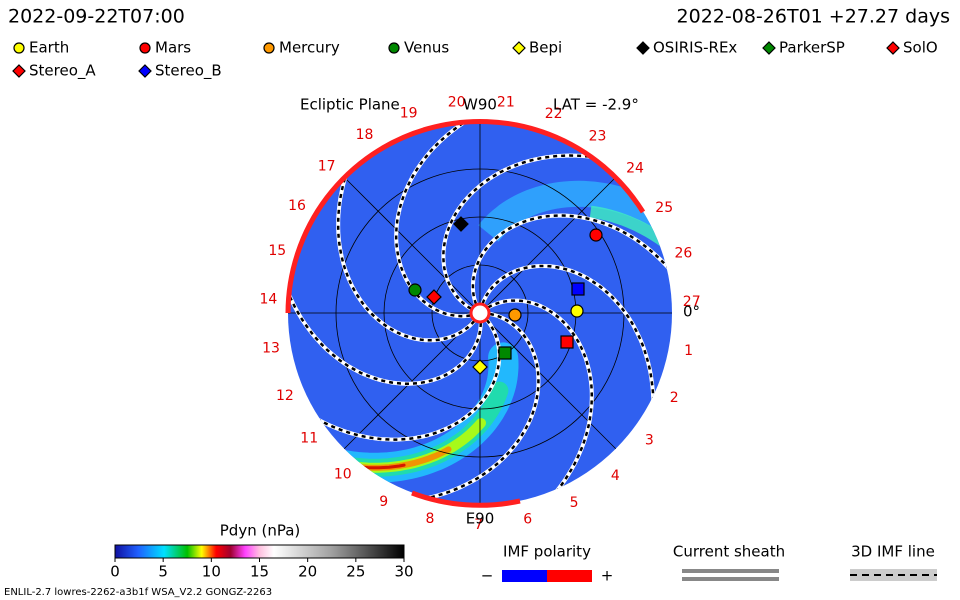  Describe the element at coordinates (277, 251) in the screenshot. I see `longitude-label: 15` at that location.